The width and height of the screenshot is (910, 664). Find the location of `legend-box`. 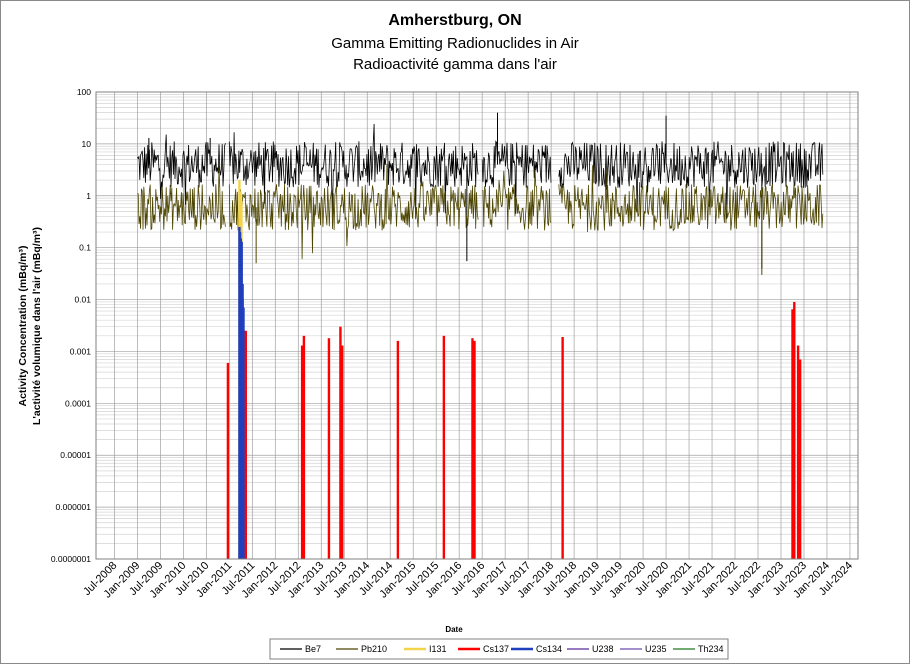

legend-box is located at coordinates (499, 649).